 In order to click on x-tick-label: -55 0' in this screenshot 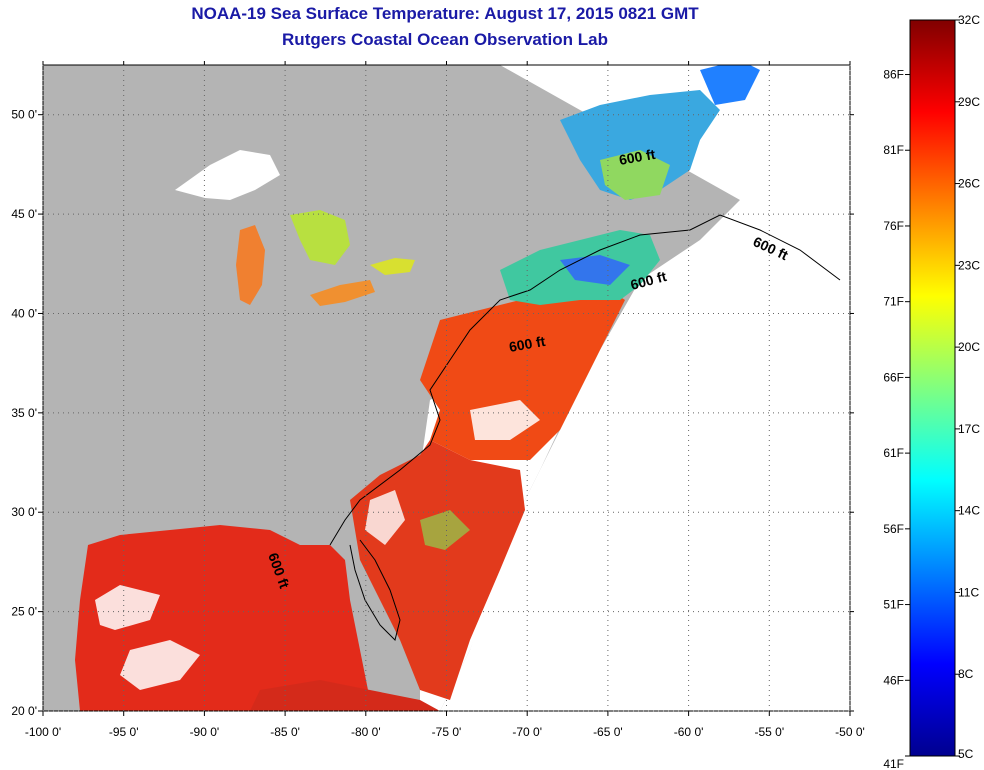, I will do `click(769, 732)`.